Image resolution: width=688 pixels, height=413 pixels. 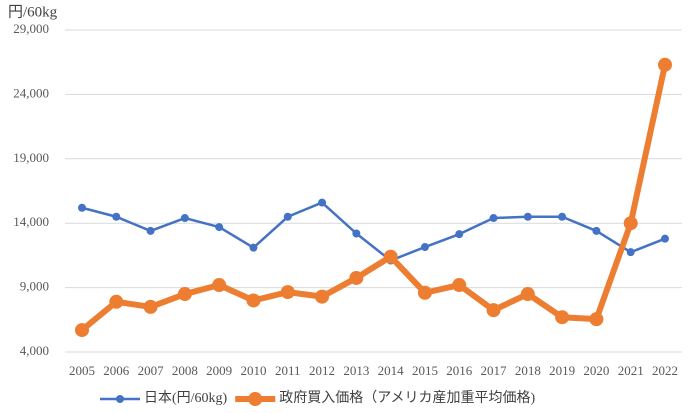 I want to click on unit-label: 円/60kg, so click(x=33, y=12).